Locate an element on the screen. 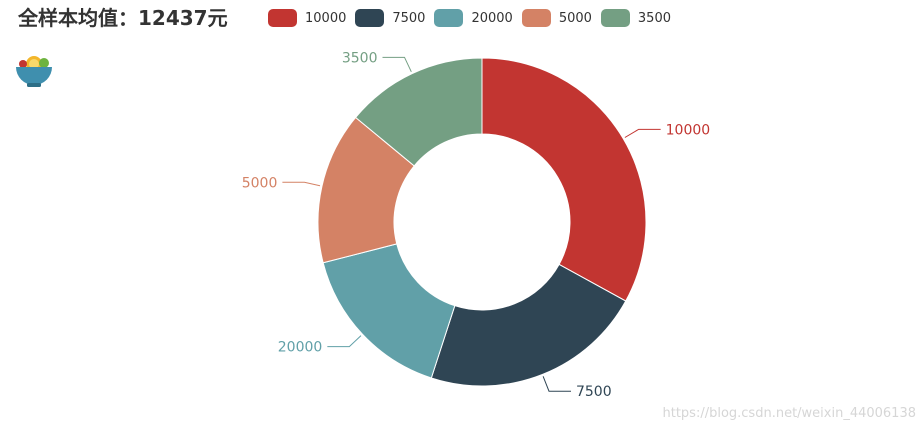  slice-label-20000: 20000 is located at coordinates (300, 348).